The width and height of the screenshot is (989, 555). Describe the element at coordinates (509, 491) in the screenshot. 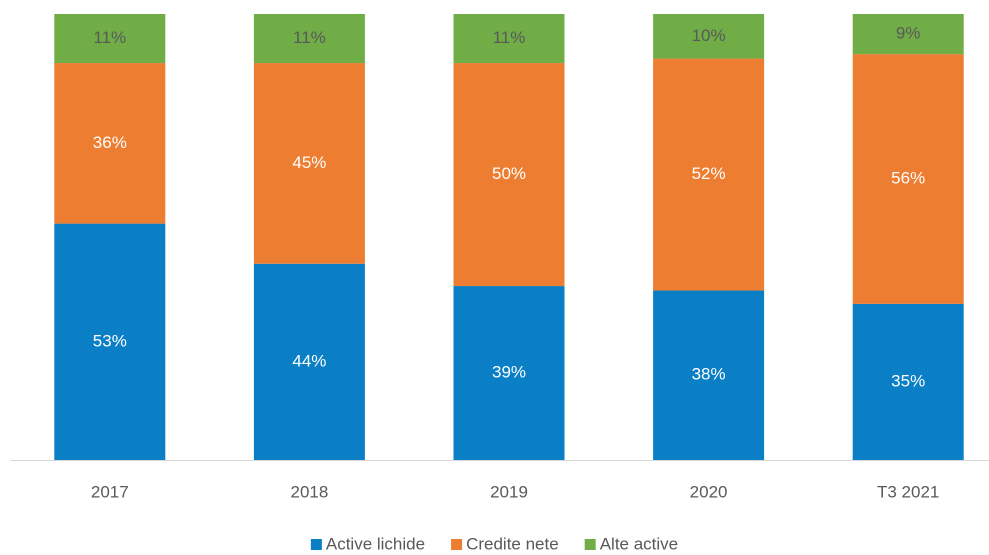

I see `x-tick-label: 2019` at that location.